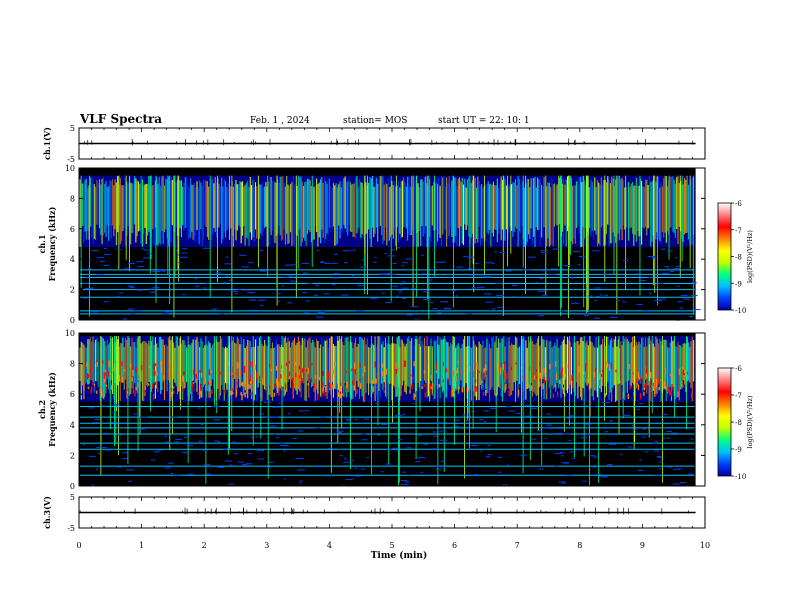 The image size is (792, 612). I want to click on y-tick-label: 5, so click(72, 128).